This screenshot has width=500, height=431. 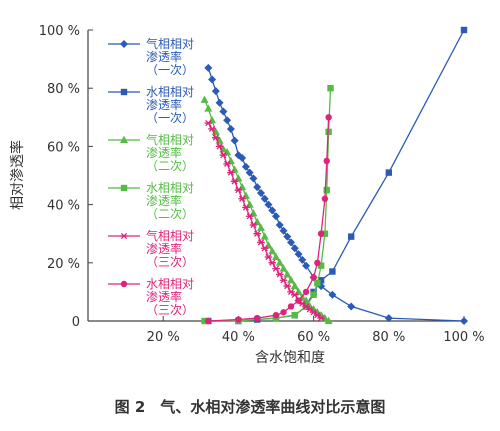 What do you see at coordinates (76, 322) in the screenshot?
I see `y-tick-label: 0` at bounding box center [76, 322].